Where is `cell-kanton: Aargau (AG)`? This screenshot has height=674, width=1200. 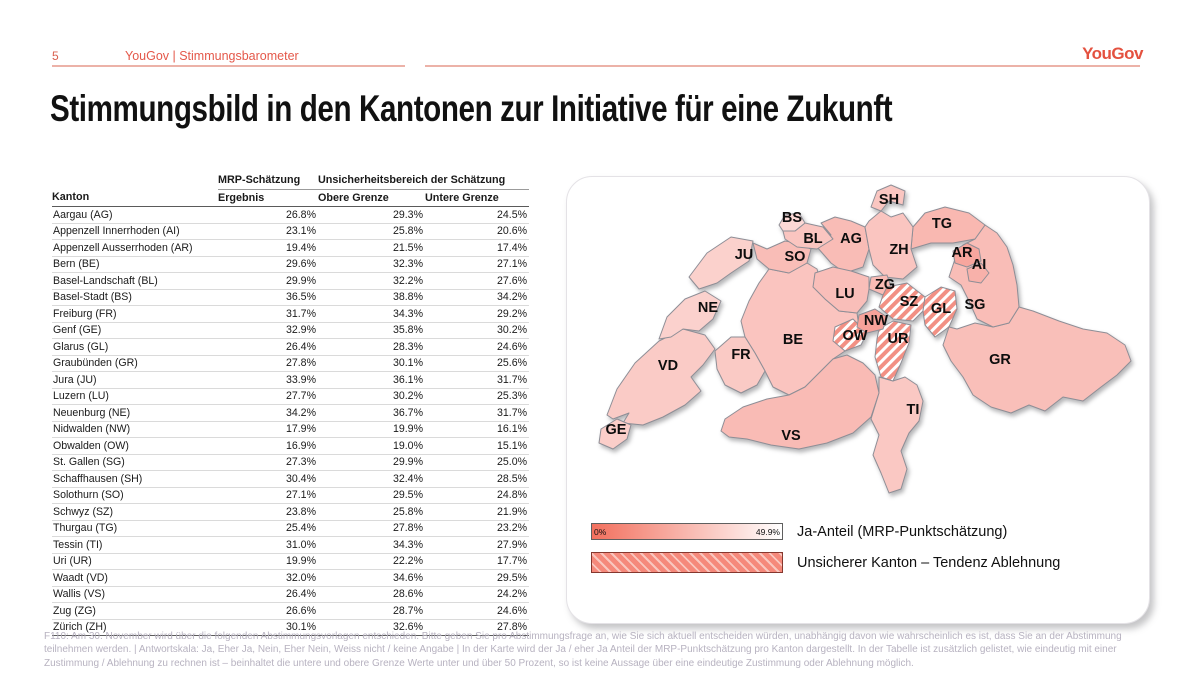
cell-kanton: Aargau (AG) is located at coordinates (135, 215).